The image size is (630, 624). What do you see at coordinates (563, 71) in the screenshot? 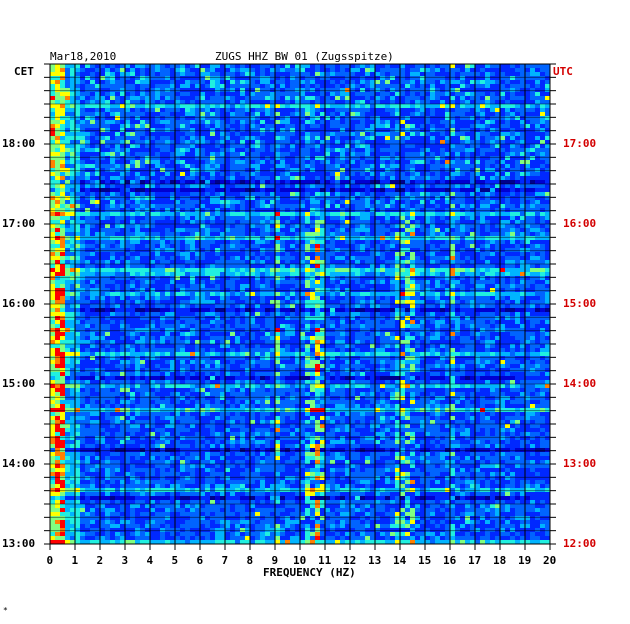
I see `right-axis-label: UTC` at bounding box center [563, 71].